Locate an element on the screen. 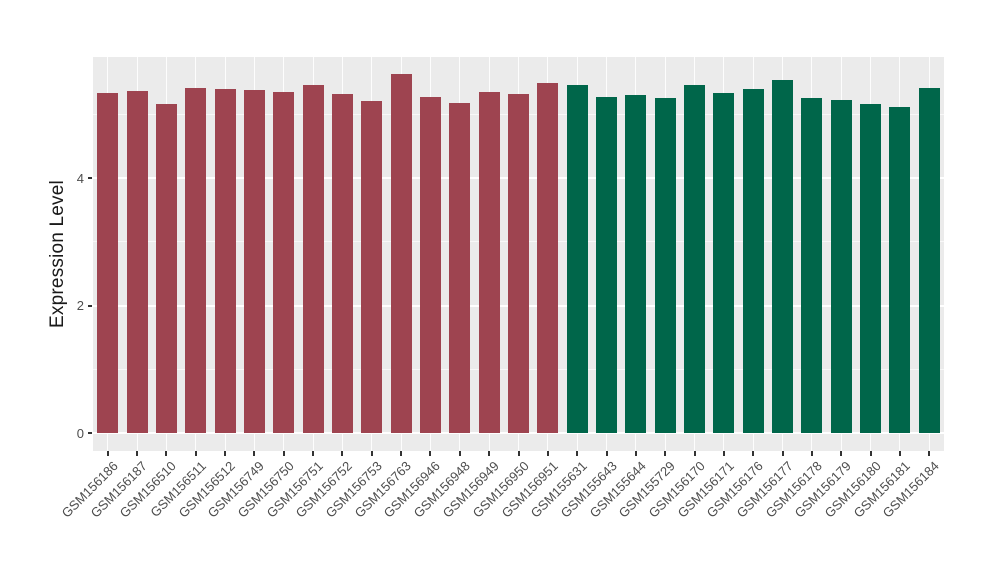  bar-GSM156949 is located at coordinates (489, 262).